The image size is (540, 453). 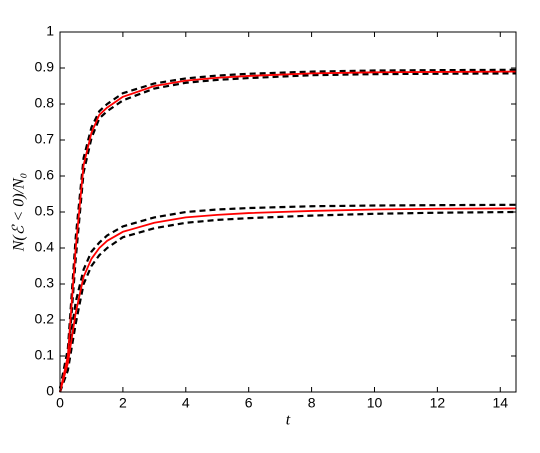 What do you see at coordinates (45, 139) in the screenshot?
I see `y-tick-label: 0.7` at bounding box center [45, 139].